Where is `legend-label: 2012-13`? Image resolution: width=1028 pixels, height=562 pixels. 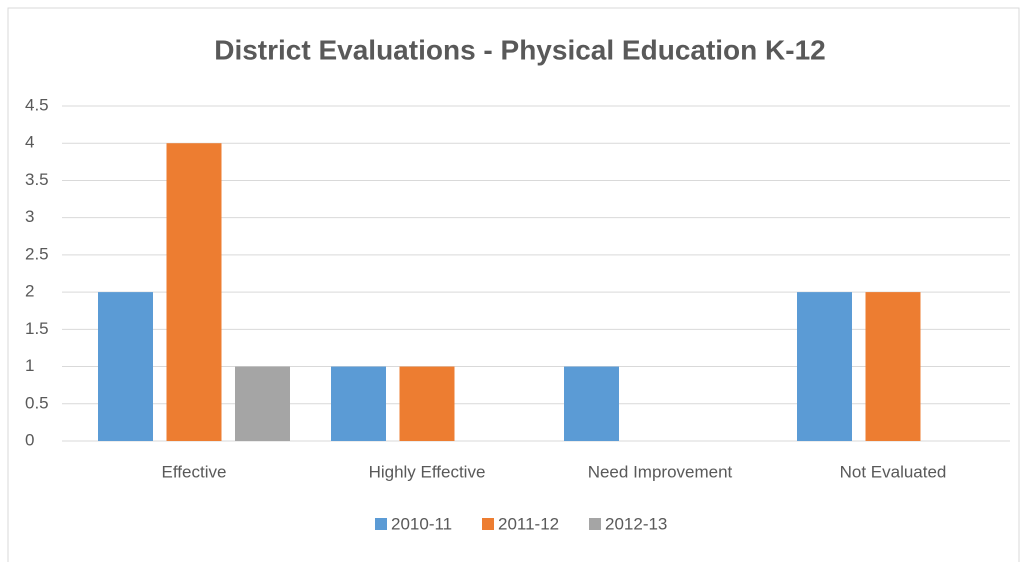 legend-label: 2012-13 is located at coordinates (636, 523).